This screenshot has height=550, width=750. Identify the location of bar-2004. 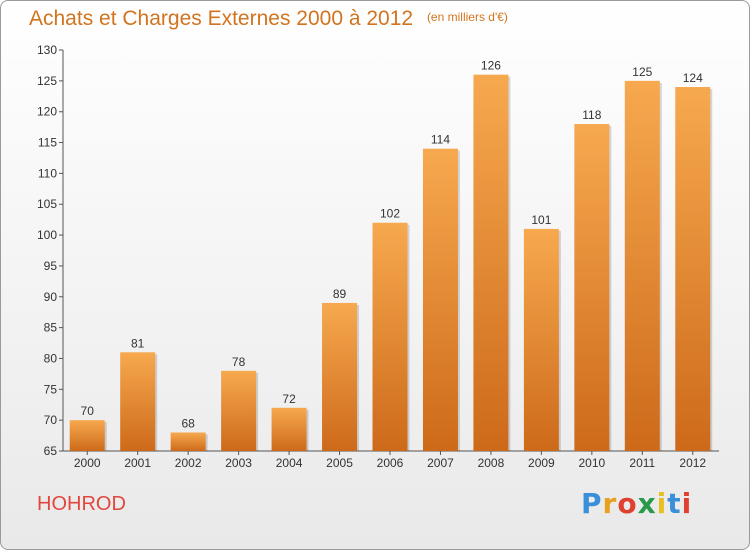
(289, 429).